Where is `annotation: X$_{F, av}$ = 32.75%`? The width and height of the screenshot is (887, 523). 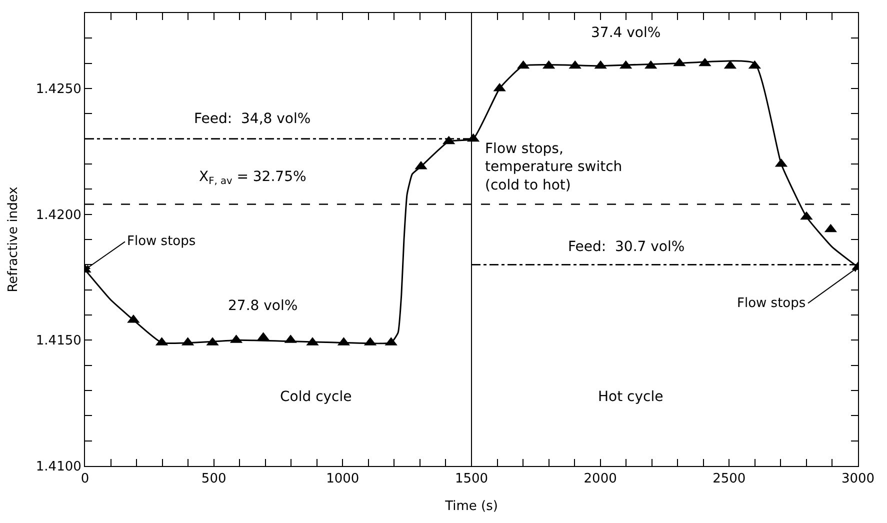 annotation: X$_{F, av}$ = 32.75% is located at coordinates (252, 178).